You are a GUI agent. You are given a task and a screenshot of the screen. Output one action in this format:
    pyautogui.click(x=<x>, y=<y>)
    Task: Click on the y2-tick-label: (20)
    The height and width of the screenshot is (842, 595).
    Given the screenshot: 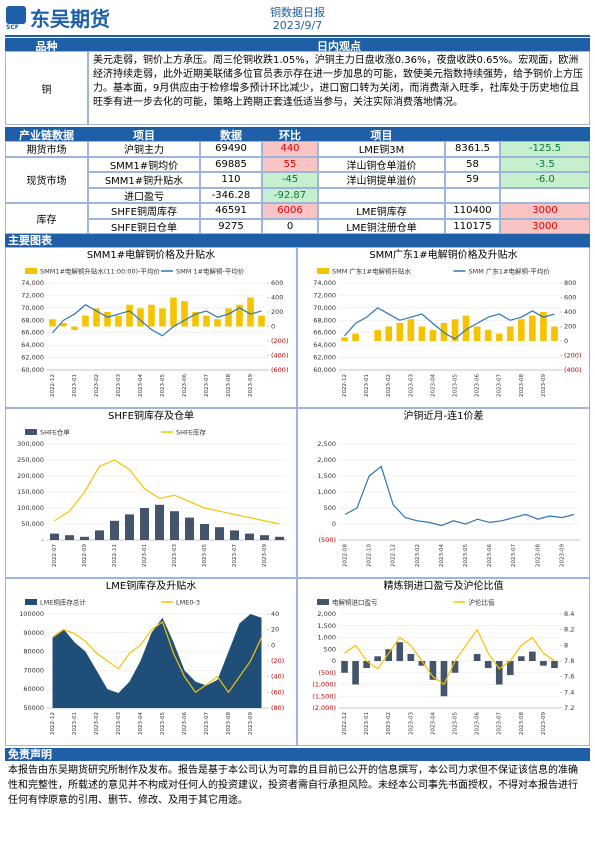 What is the action you would take?
    pyautogui.click(x=277, y=661)
    